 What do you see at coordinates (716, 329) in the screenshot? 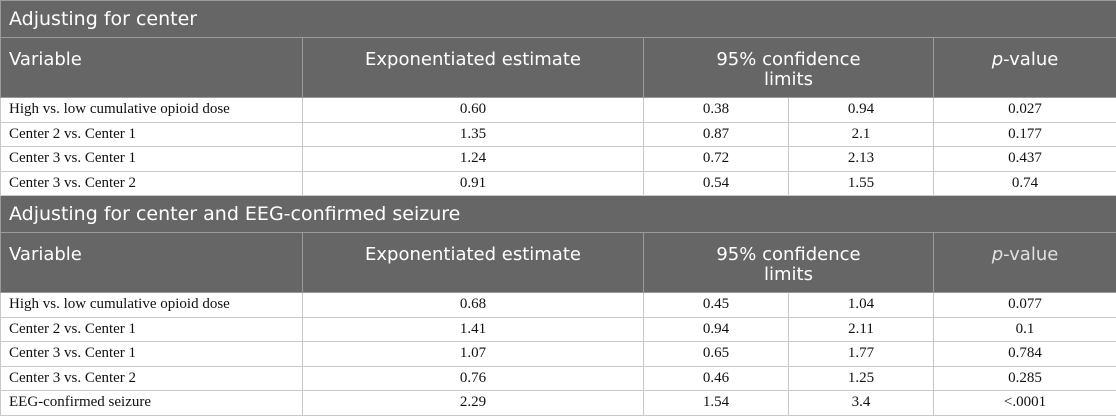
I see `cell-lower-limit: 0.94` at bounding box center [716, 329].